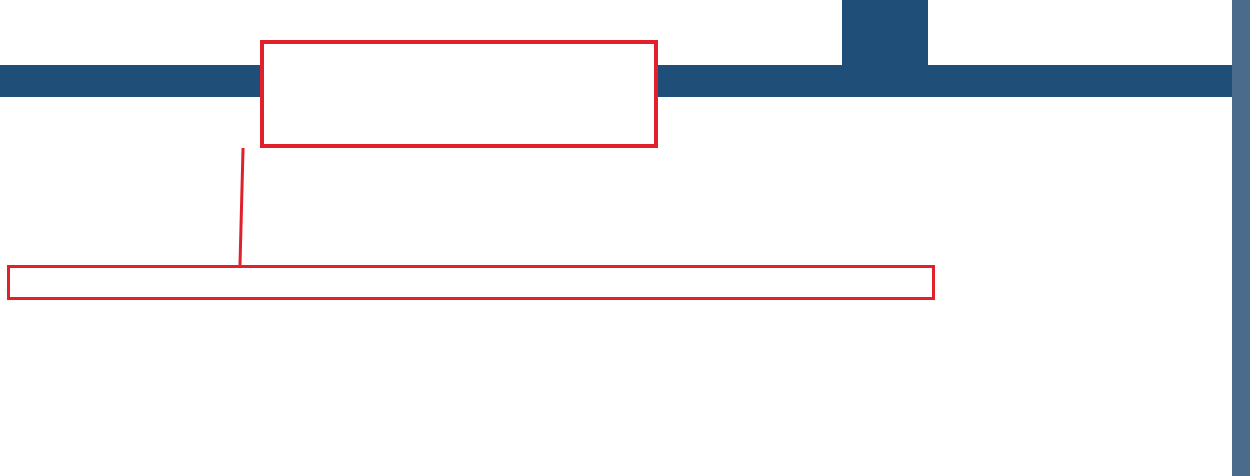 Image resolution: width=1250 pixels, height=476 pixels. What do you see at coordinates (459, 94) in the screenshot?
I see `annotation-callout` at bounding box center [459, 94].